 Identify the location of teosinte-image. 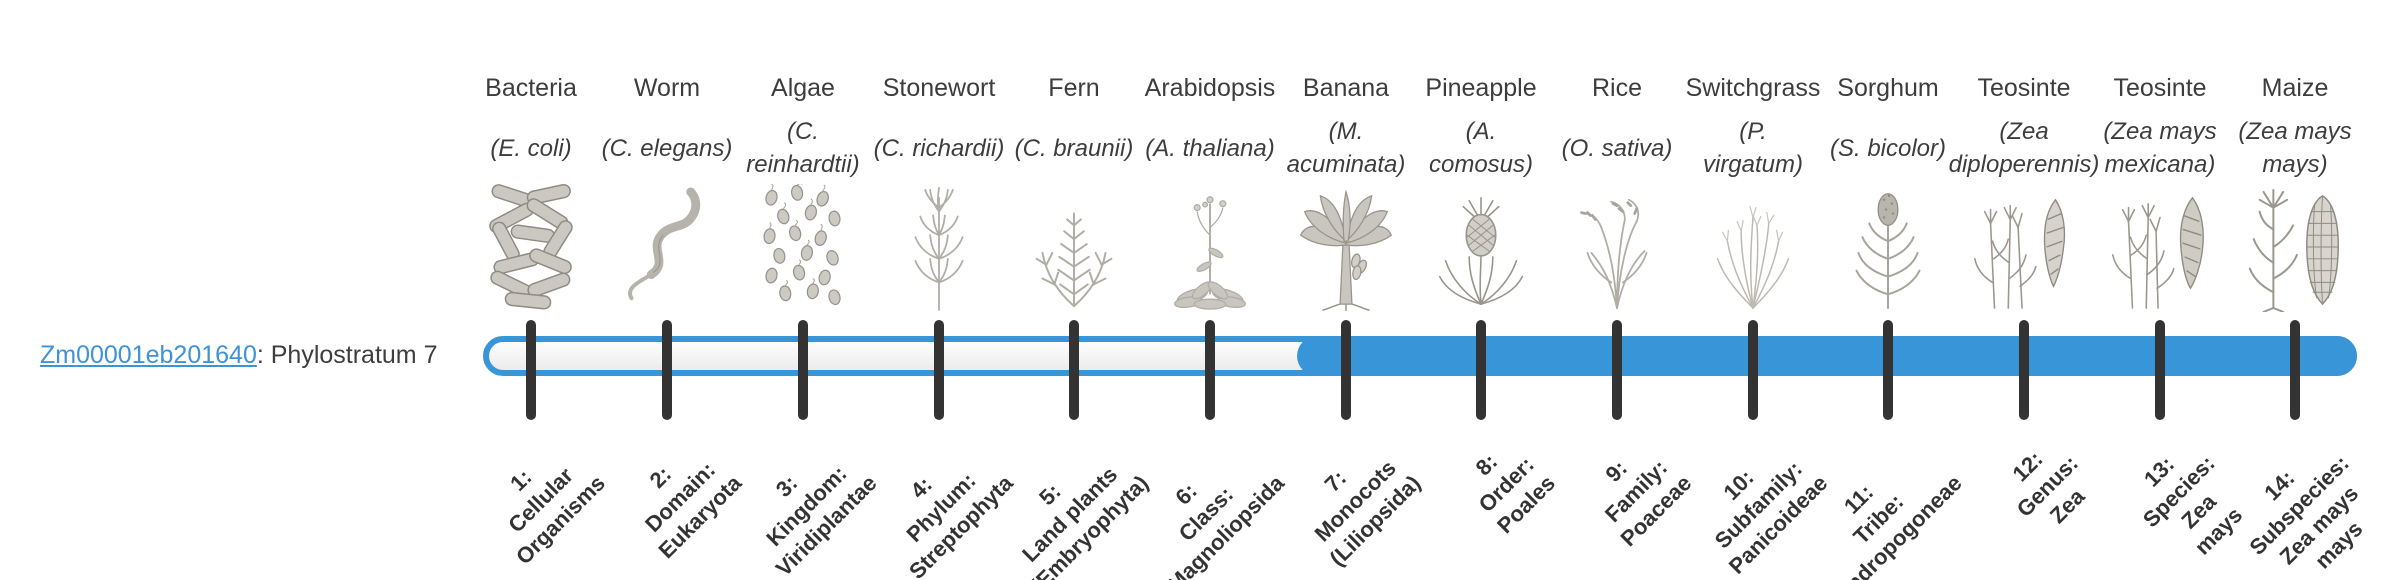
(2024, 245).